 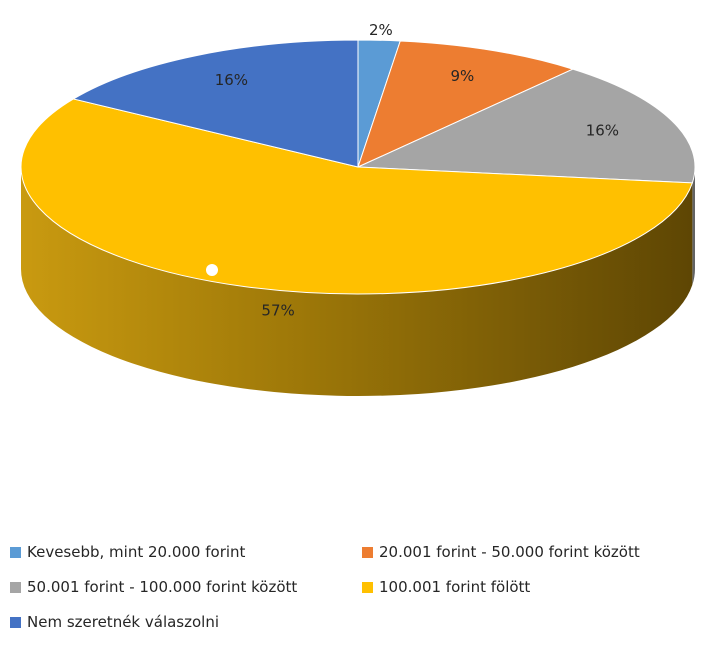 I want to click on legend-item-3: 100.001 forint fölött, so click(x=446, y=587).